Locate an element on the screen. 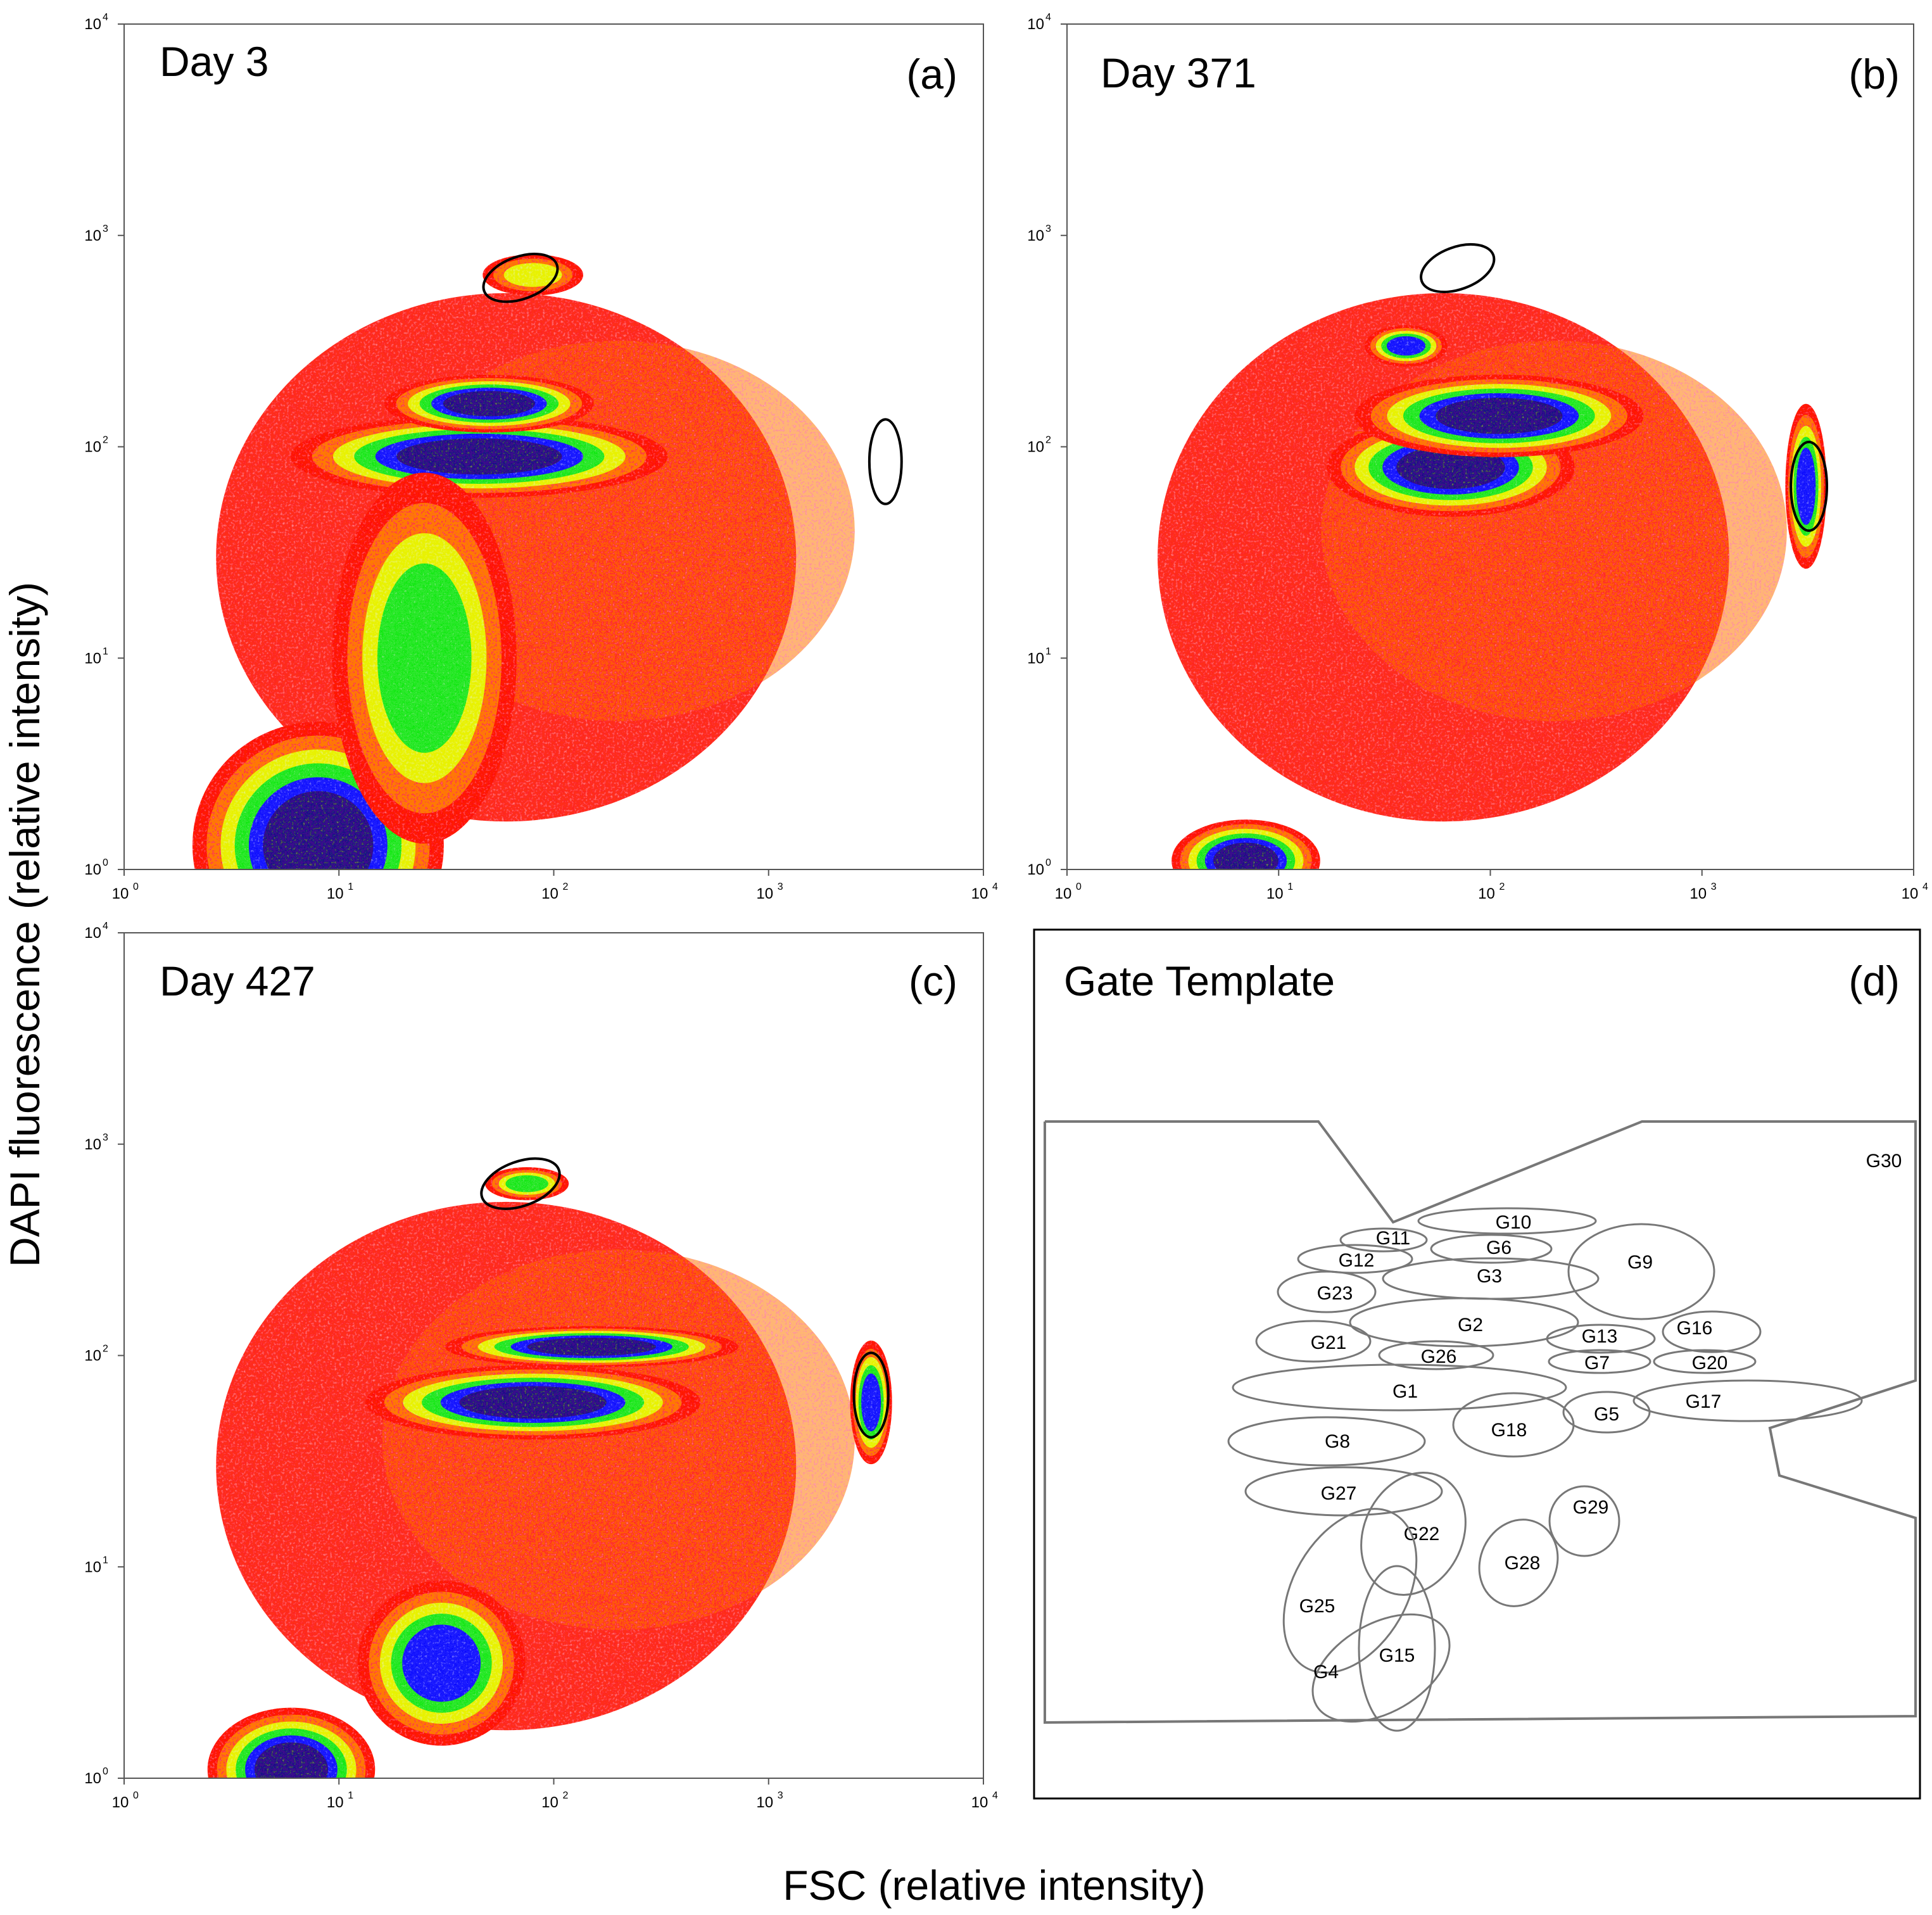  gate-label: G3 is located at coordinates (1489, 1276).